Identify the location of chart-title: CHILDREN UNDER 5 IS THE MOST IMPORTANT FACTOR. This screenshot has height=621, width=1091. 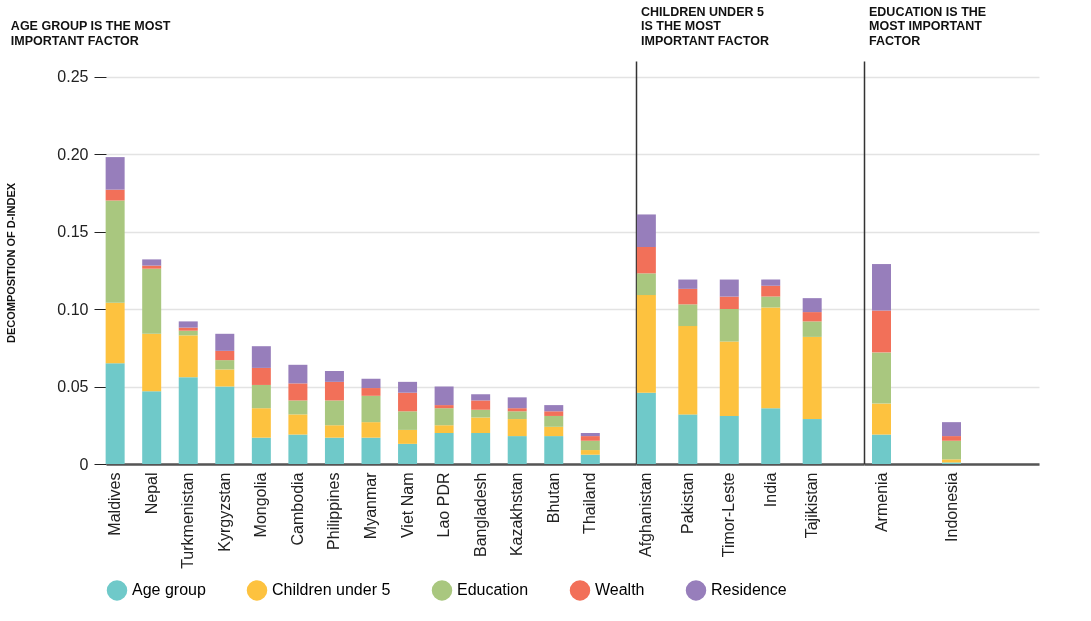
(705, 26).